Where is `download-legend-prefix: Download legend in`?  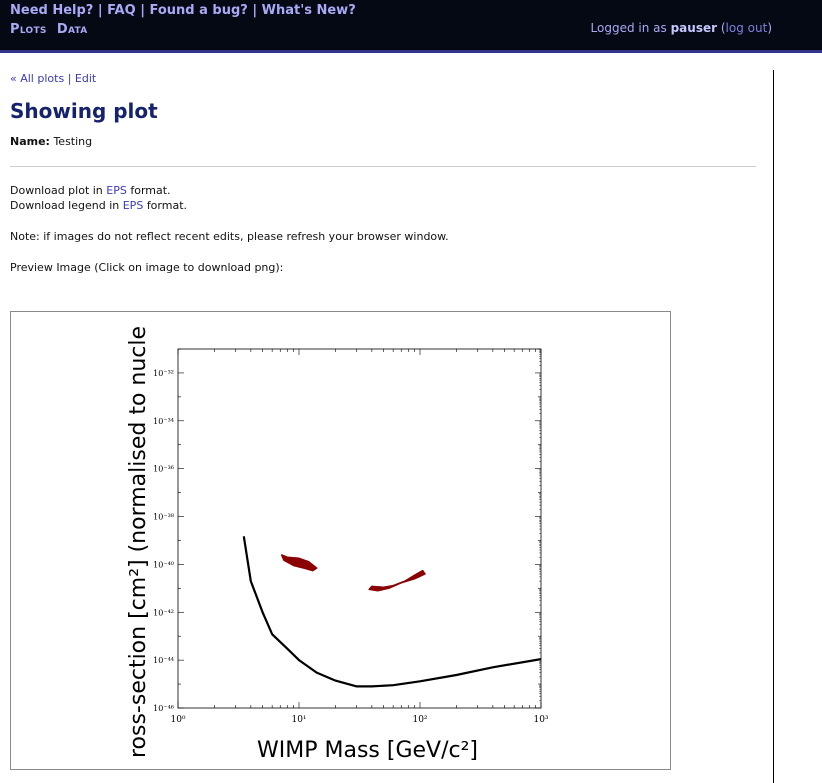
download-legend-prefix: Download legend in is located at coordinates (65, 205).